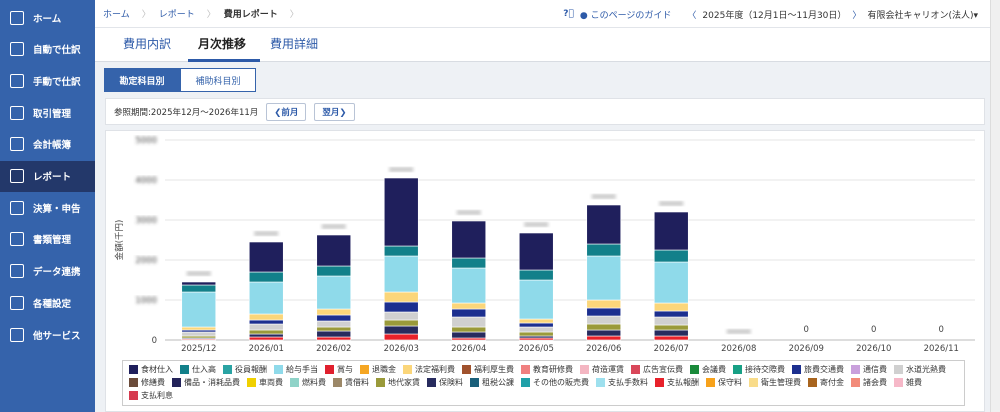  Describe the element at coordinates (908, 382) in the screenshot. I see `legend-item: 雑費` at that location.